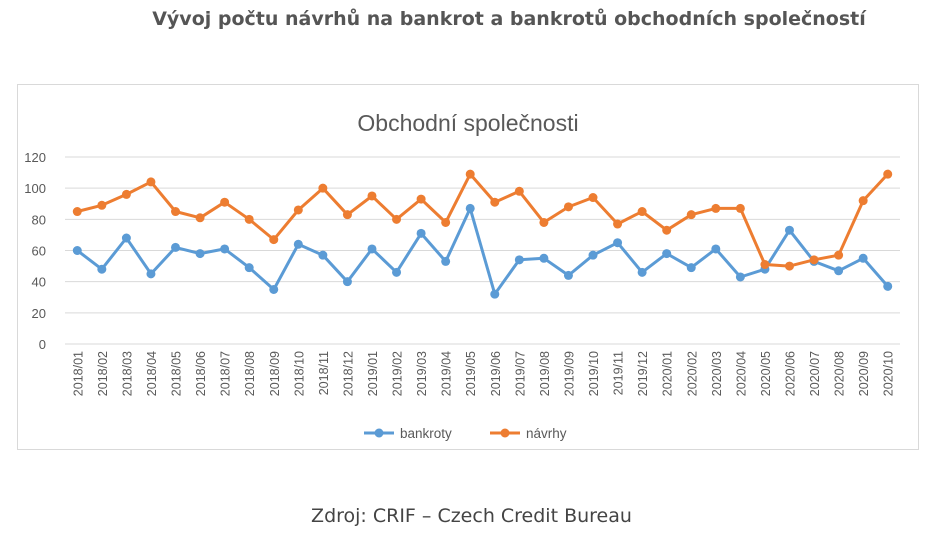 Image resolution: width=943 pixels, height=547 pixels. Describe the element at coordinates (692, 373) in the screenshot. I see `x-tick-label: 2020/02` at that location.